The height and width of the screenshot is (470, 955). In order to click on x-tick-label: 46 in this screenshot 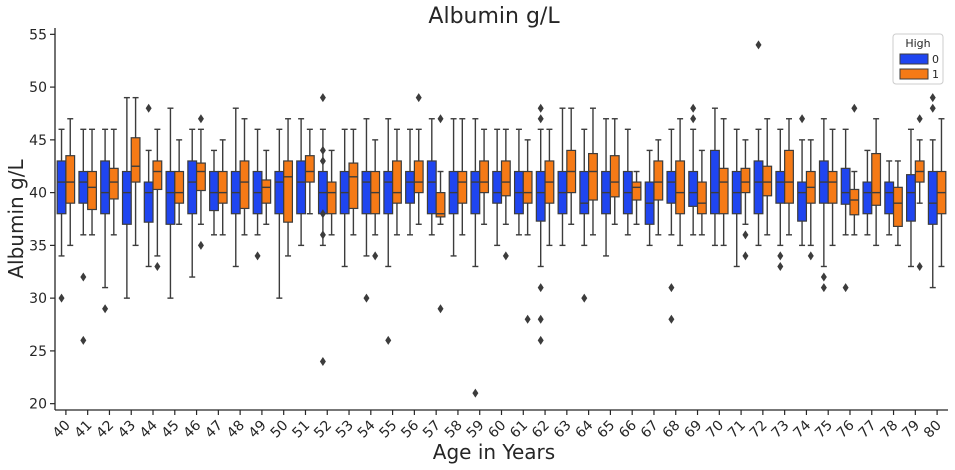, I will do `click(192, 429)`.